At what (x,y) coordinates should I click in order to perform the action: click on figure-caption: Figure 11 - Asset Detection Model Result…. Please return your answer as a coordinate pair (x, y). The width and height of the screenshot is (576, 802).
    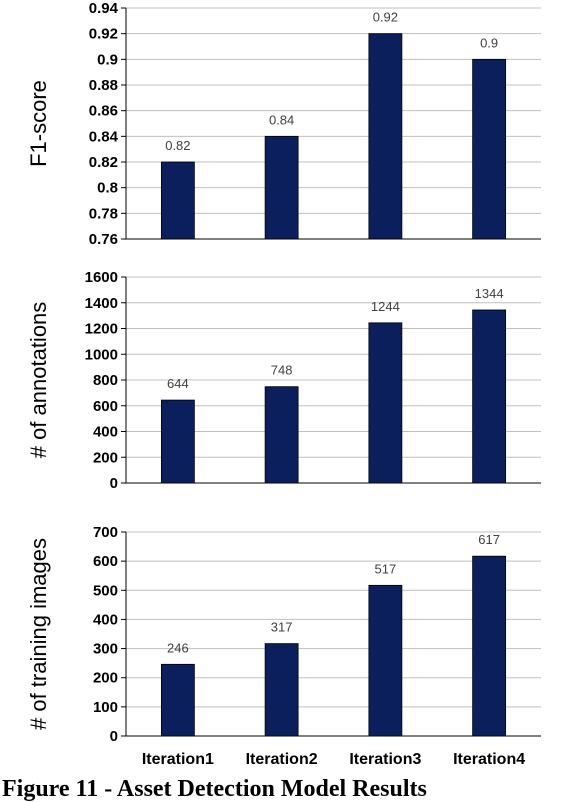
    Looking at the image, I should click on (214, 789).